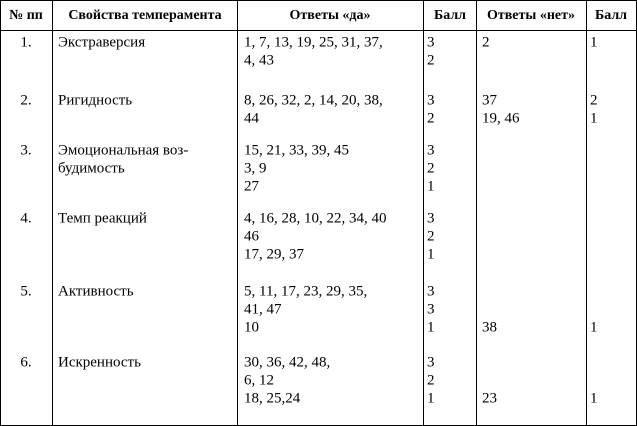 The image size is (637, 426). Describe the element at coordinates (259, 60) in the screenshot. I see `yes: 4, 43` at that location.